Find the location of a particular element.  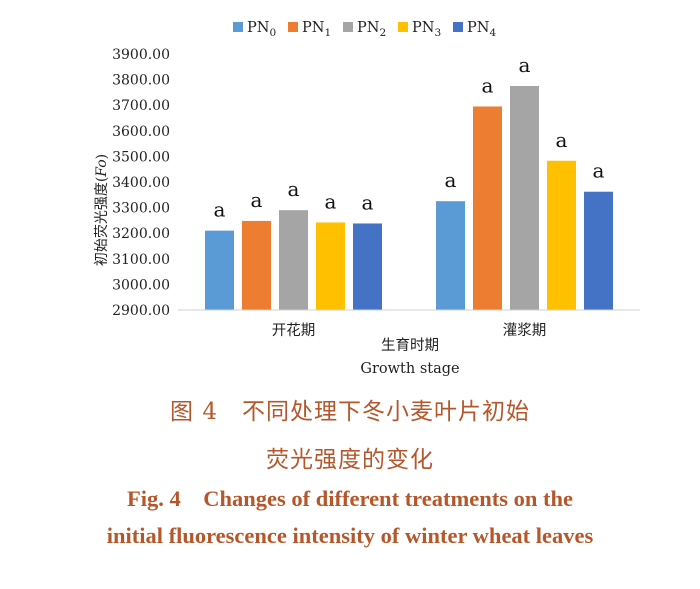

caption-cn-line-1: 图 4 不同处理下冬小麦叶片初始 is located at coordinates (350, 412).